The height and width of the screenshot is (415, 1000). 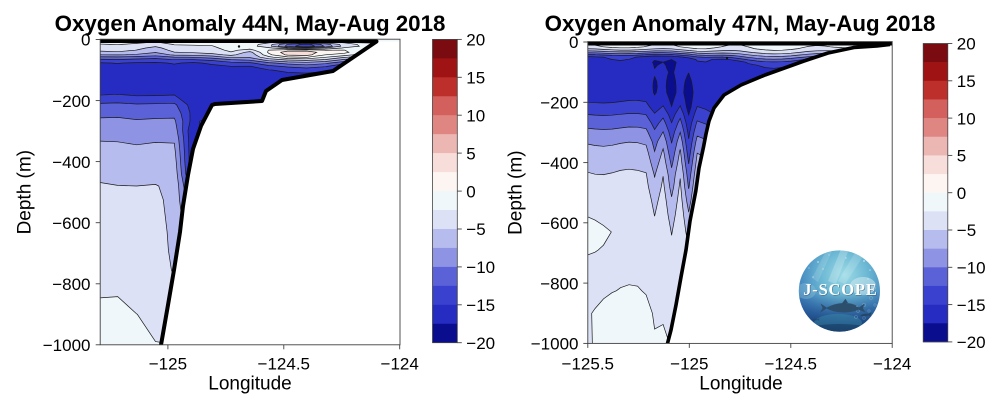 What do you see at coordinates (740, 23) in the screenshot?
I see `svg-text:Oxygen Anomaly 47N, May-Aug 20: Oxygen Anomaly 47N, May-Aug 2018` at bounding box center [740, 23].